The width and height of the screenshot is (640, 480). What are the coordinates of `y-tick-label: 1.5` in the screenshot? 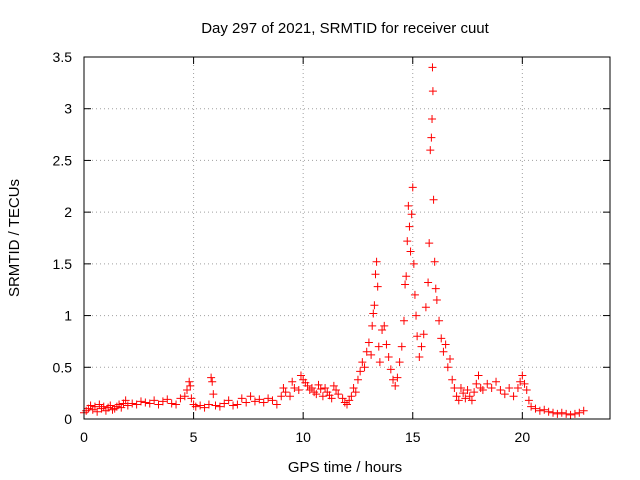 It's located at (63, 264).